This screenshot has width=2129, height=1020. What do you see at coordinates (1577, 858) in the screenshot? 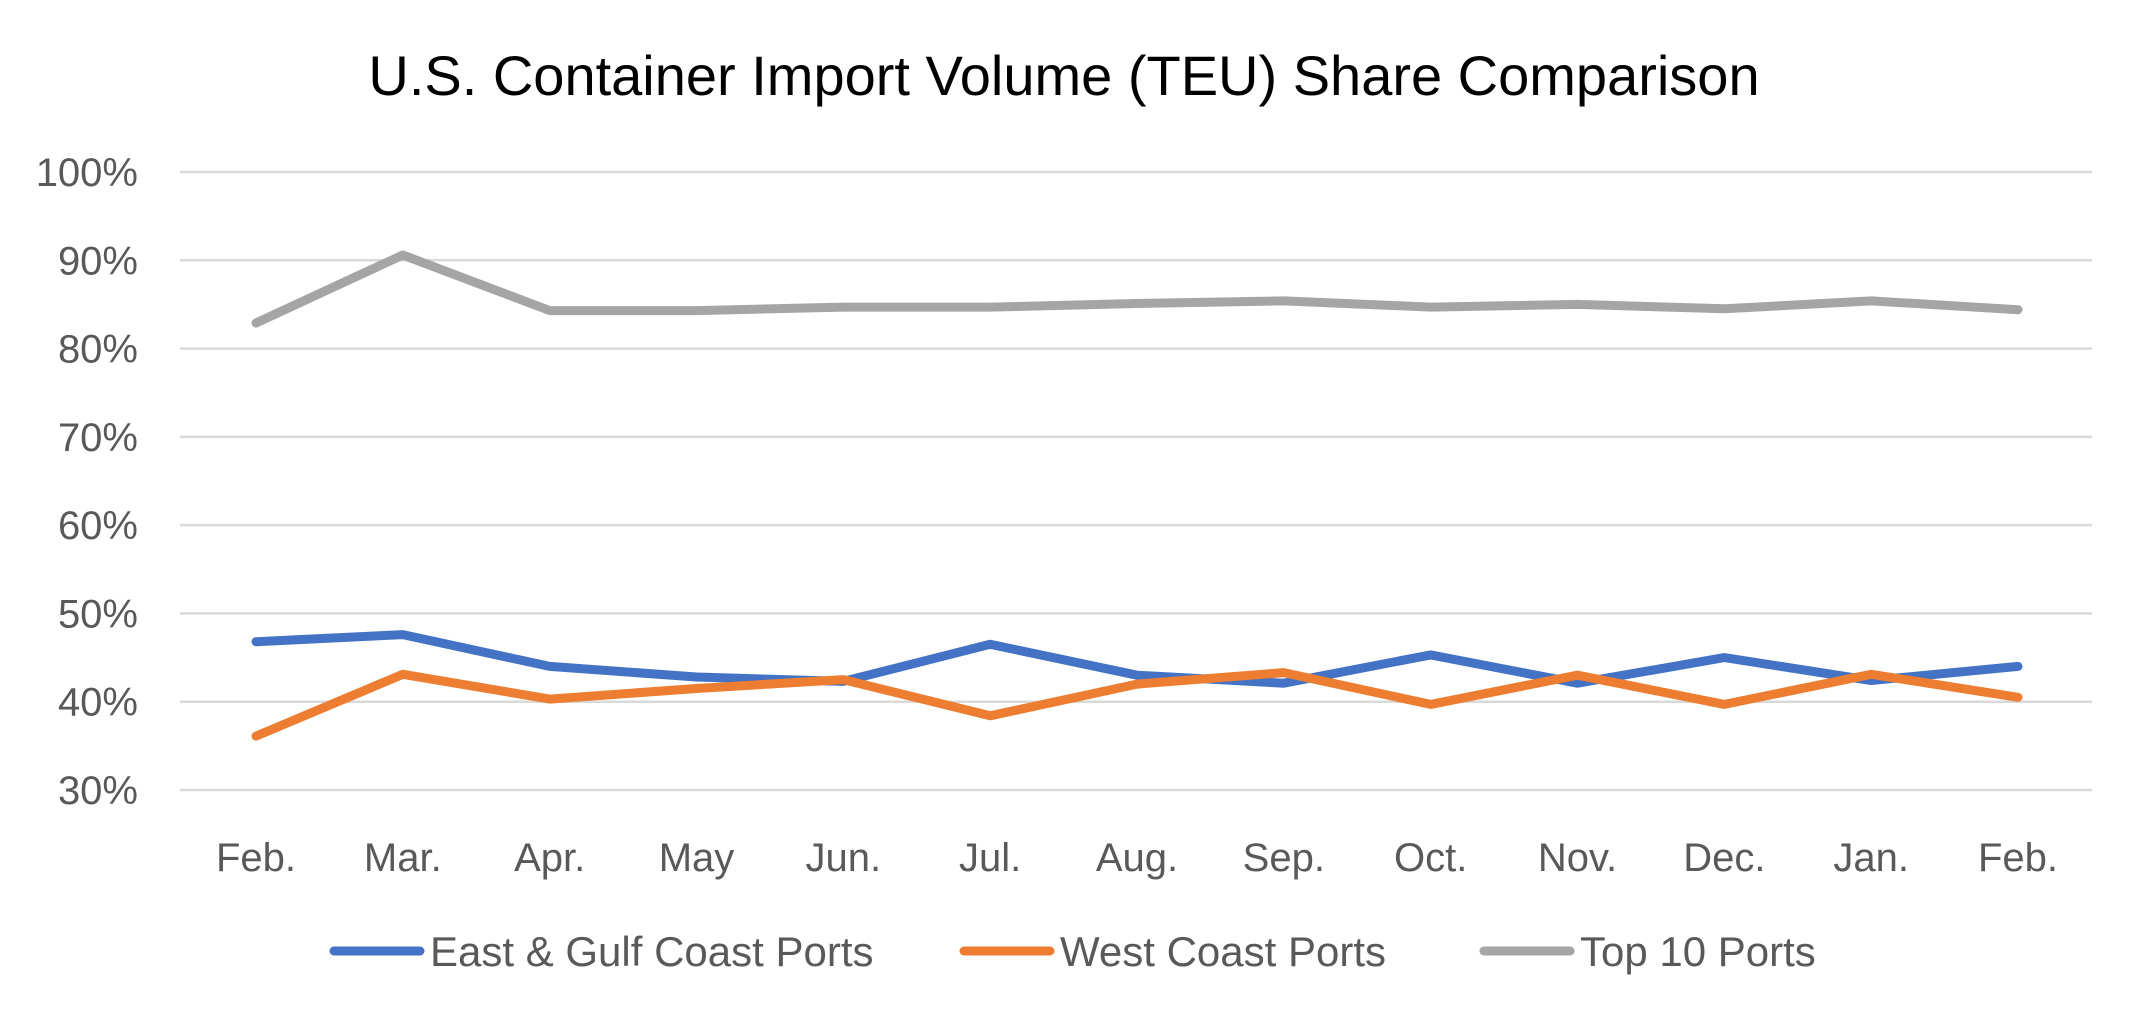
I see `x-tick-label: Nov.` at bounding box center [1577, 858].